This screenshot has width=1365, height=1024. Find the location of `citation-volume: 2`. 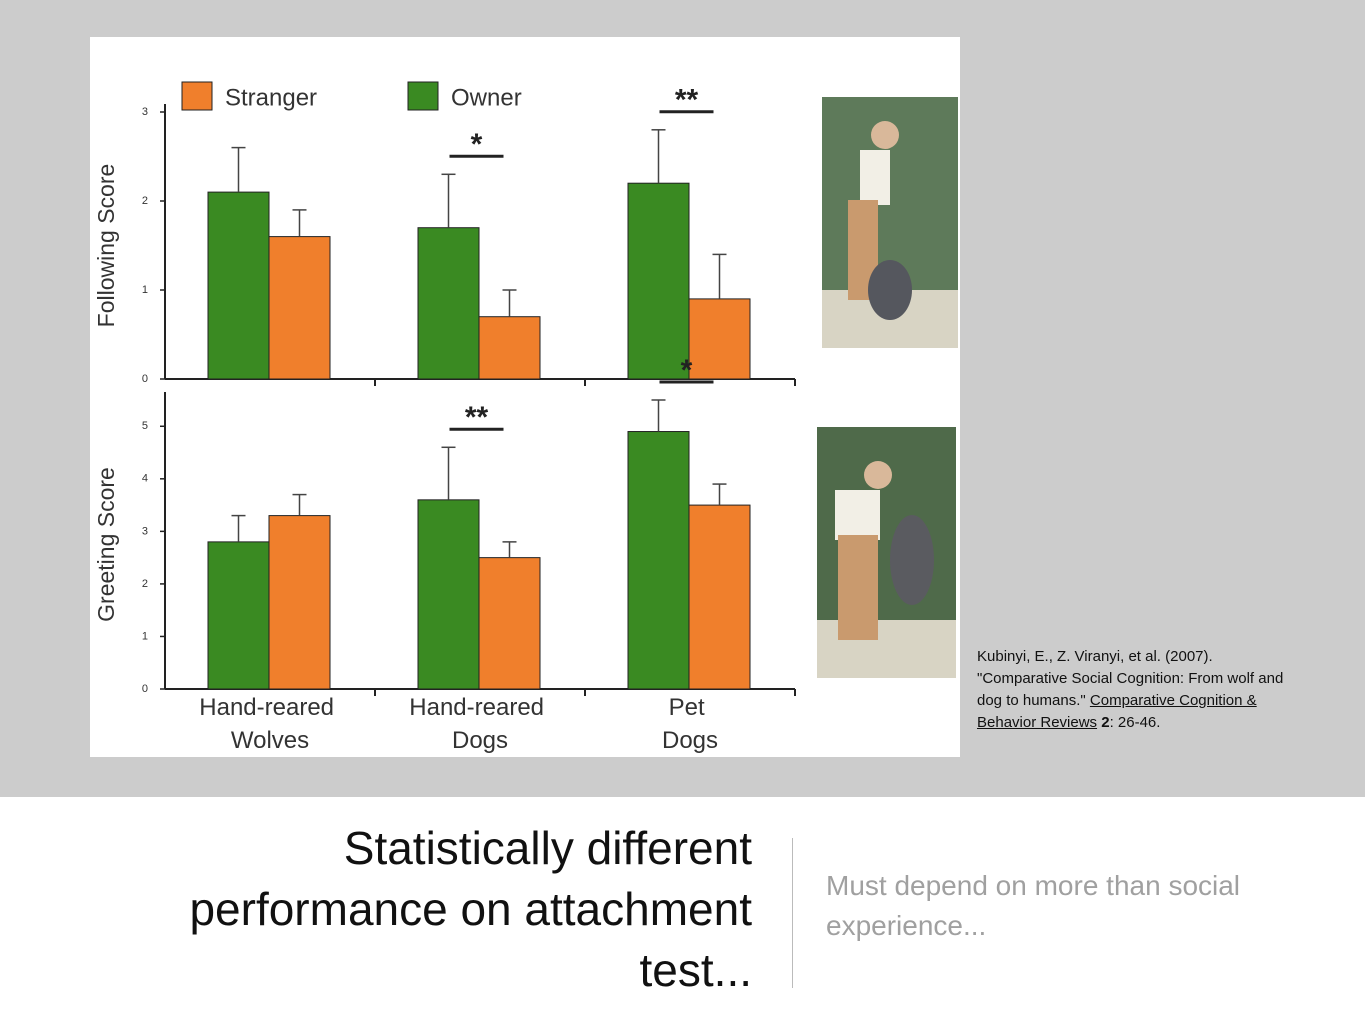

citation-volume: 2 is located at coordinates (1105, 722).